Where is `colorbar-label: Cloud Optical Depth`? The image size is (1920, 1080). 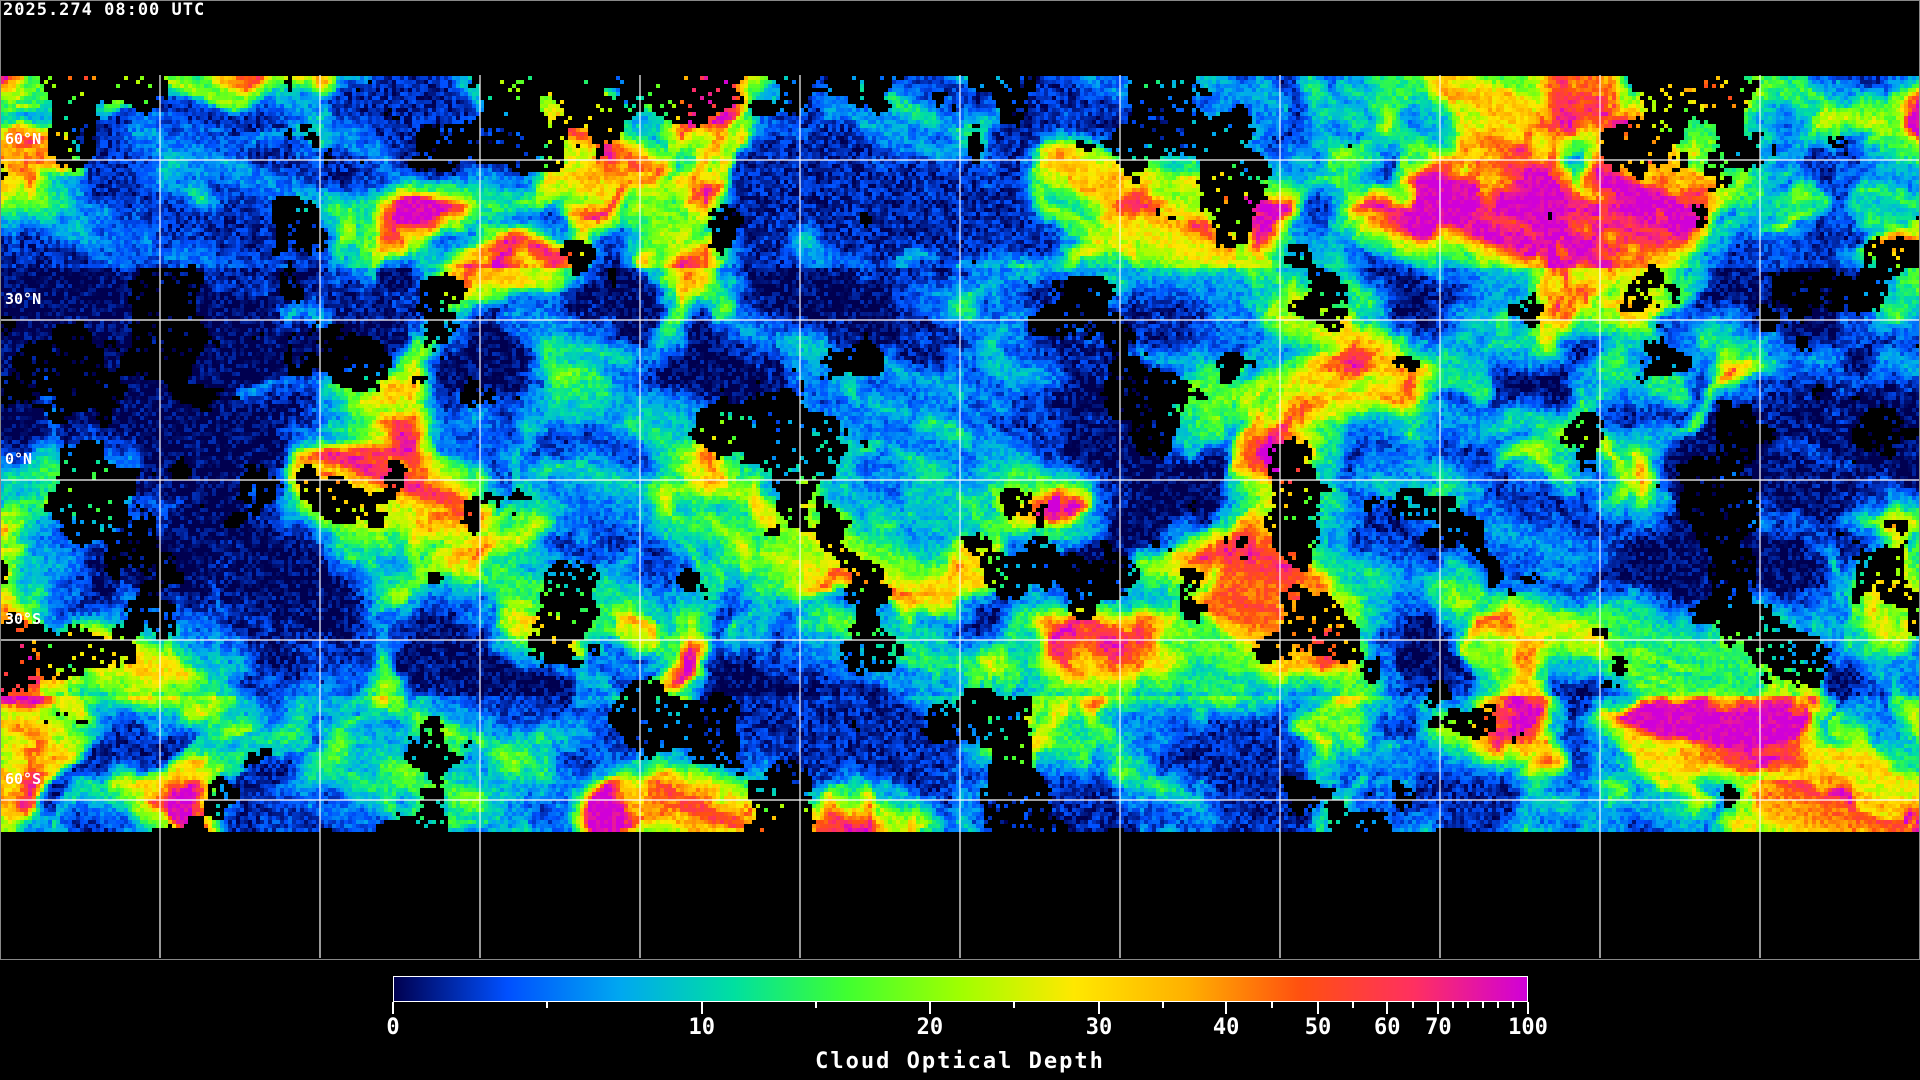
colorbar-label: Cloud Optical Depth is located at coordinates (960, 1061).